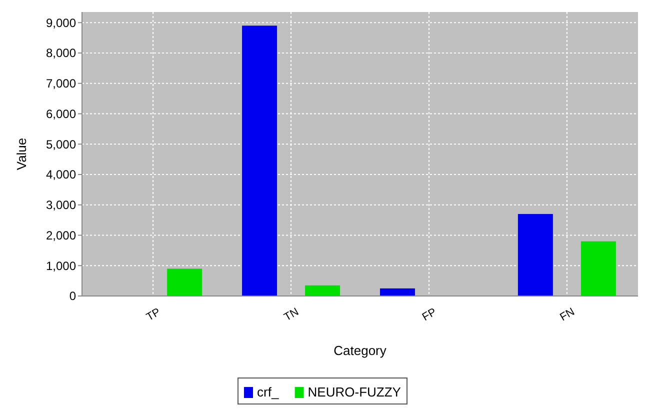 The height and width of the screenshot is (419, 645). Describe the element at coordinates (61, 23) in the screenshot. I see `y-tick-label: 9,000` at that location.